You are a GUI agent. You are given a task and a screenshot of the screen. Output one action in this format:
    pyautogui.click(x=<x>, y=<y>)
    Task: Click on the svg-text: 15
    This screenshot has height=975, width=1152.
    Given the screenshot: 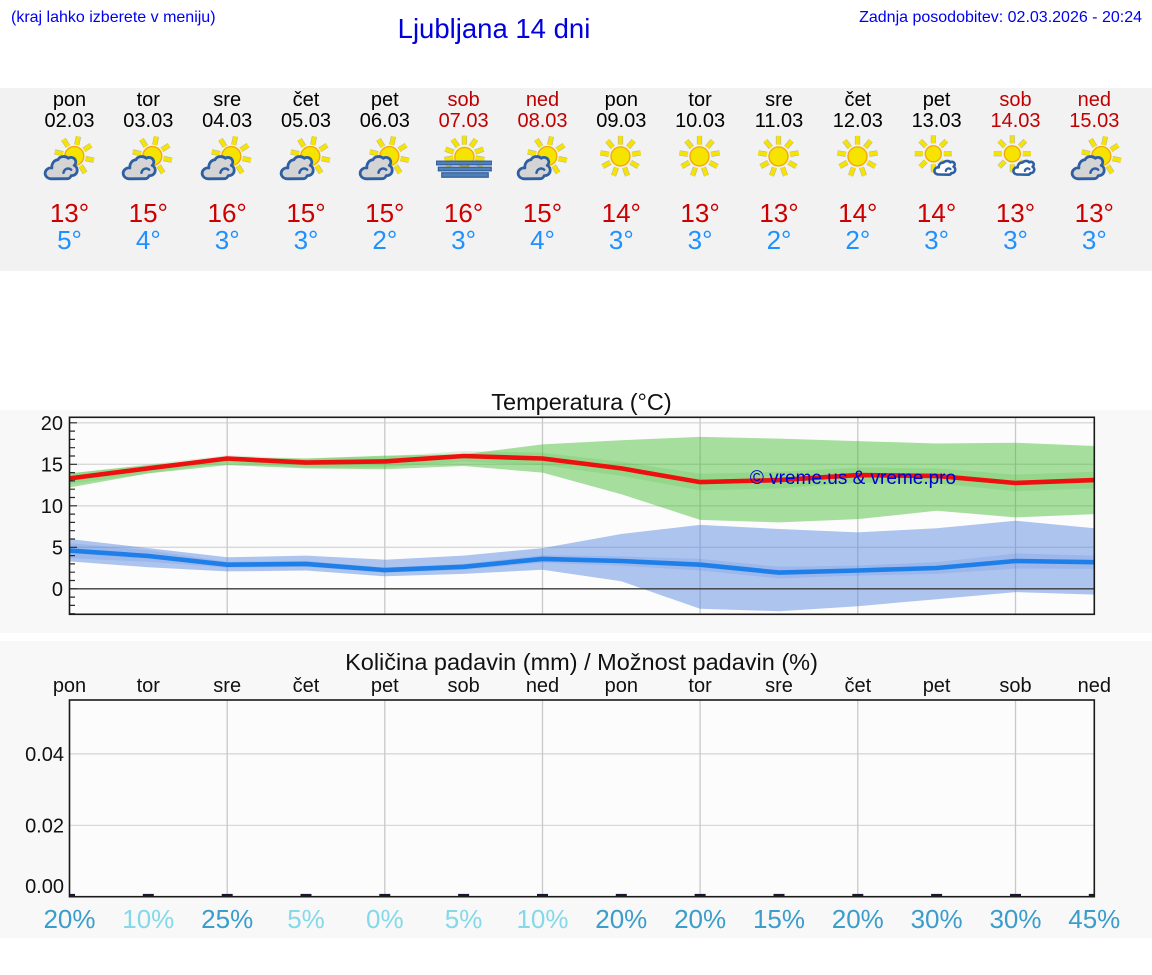 What is the action you would take?
    pyautogui.click(x=52, y=466)
    